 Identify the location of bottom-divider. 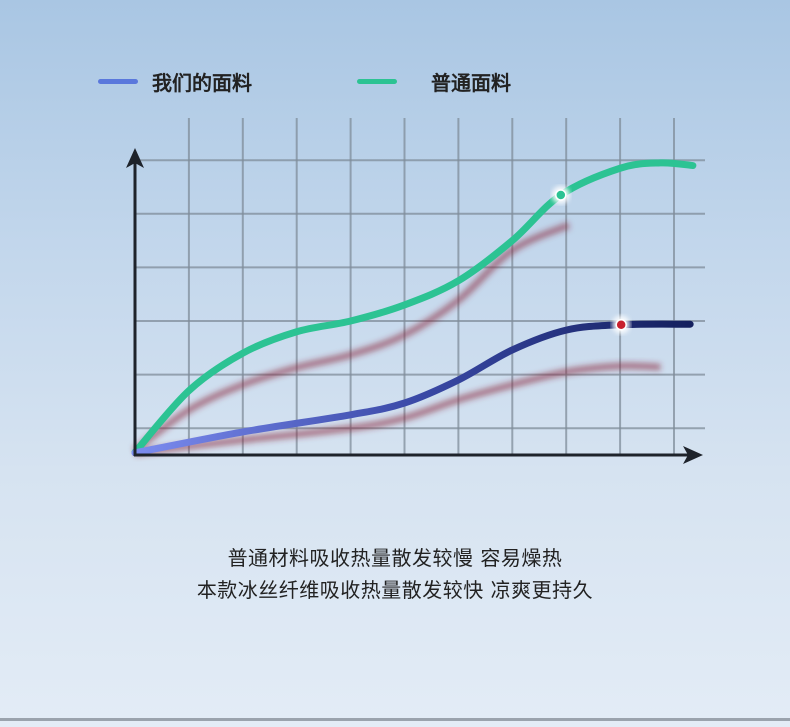
(395, 719).